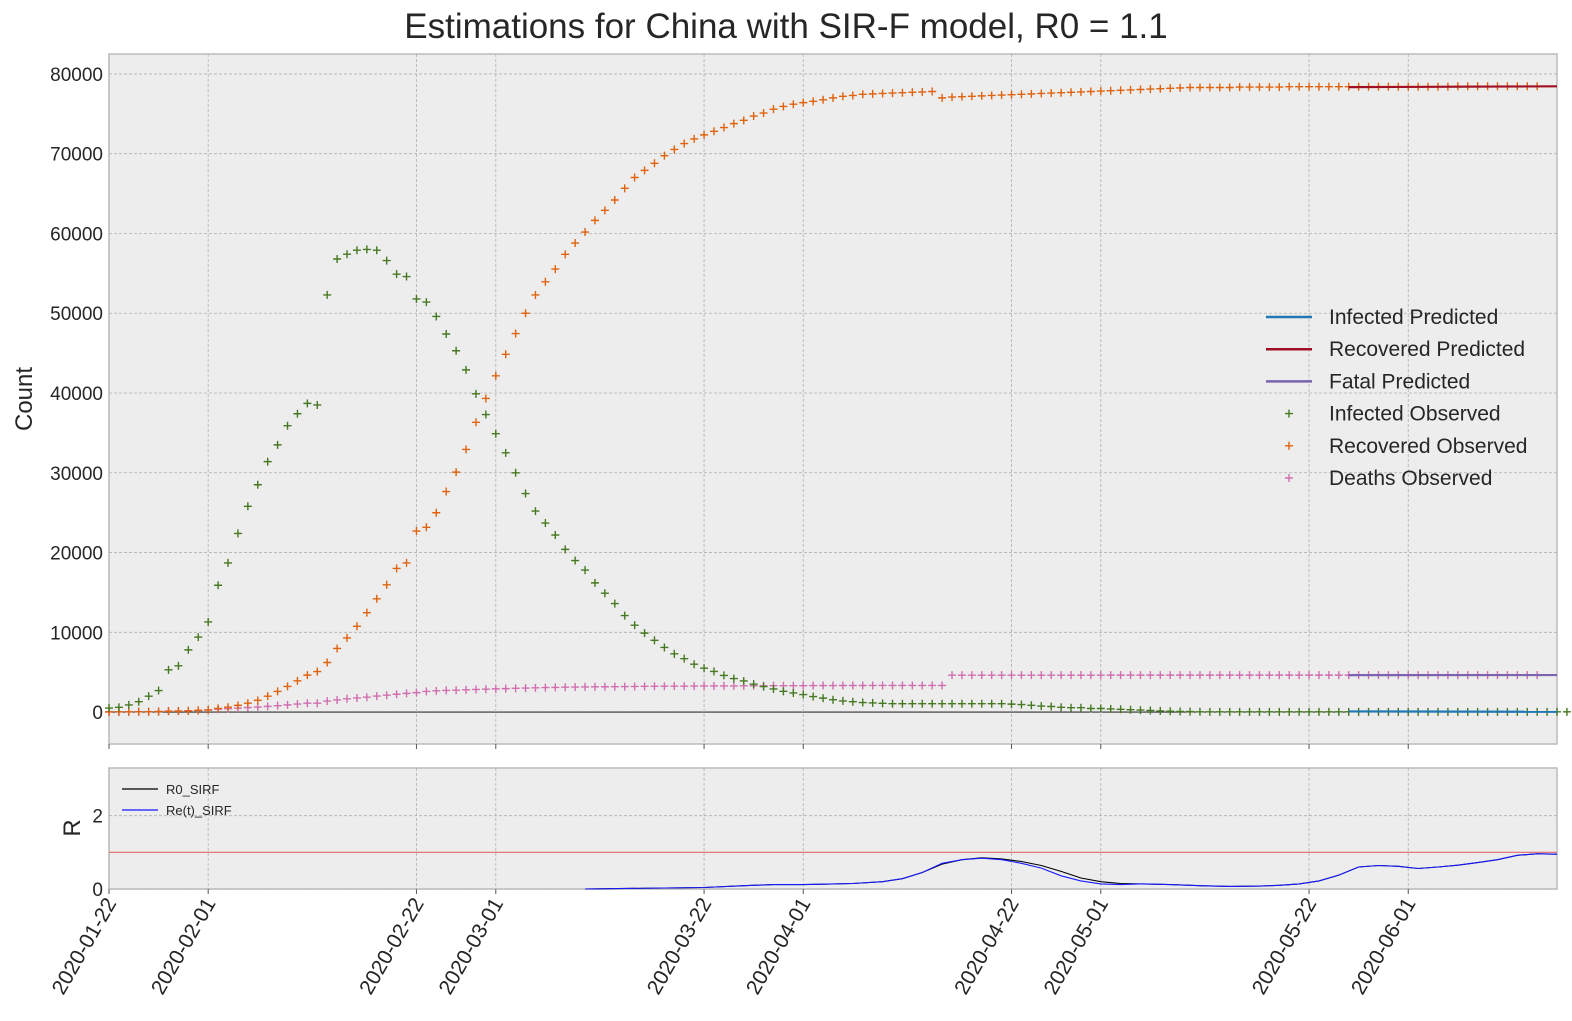  Describe the element at coordinates (76, 474) in the screenshot. I see `main-y-tick-label: 30000` at that location.